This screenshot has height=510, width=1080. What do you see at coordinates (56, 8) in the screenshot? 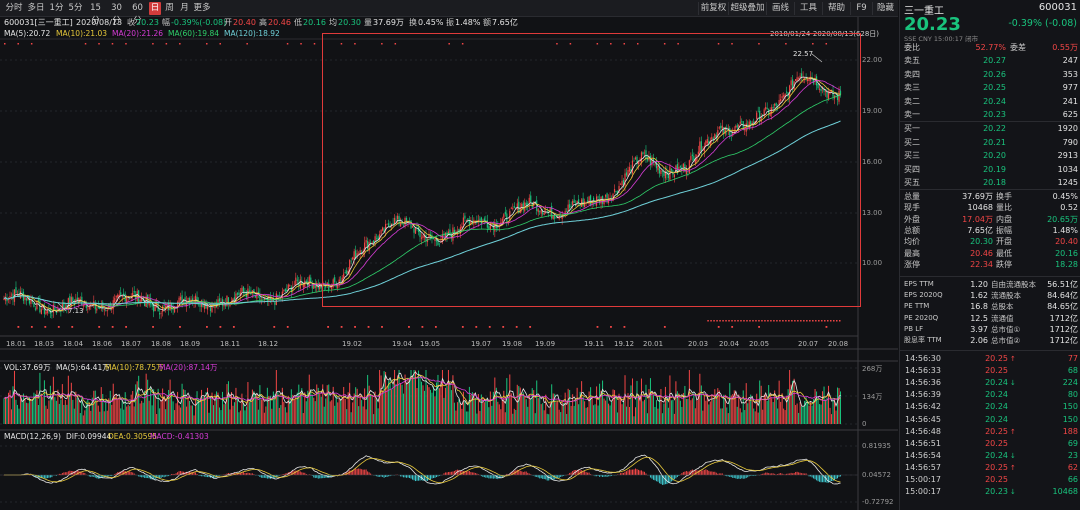
I see `period-tab: 1分` at bounding box center [56, 8].